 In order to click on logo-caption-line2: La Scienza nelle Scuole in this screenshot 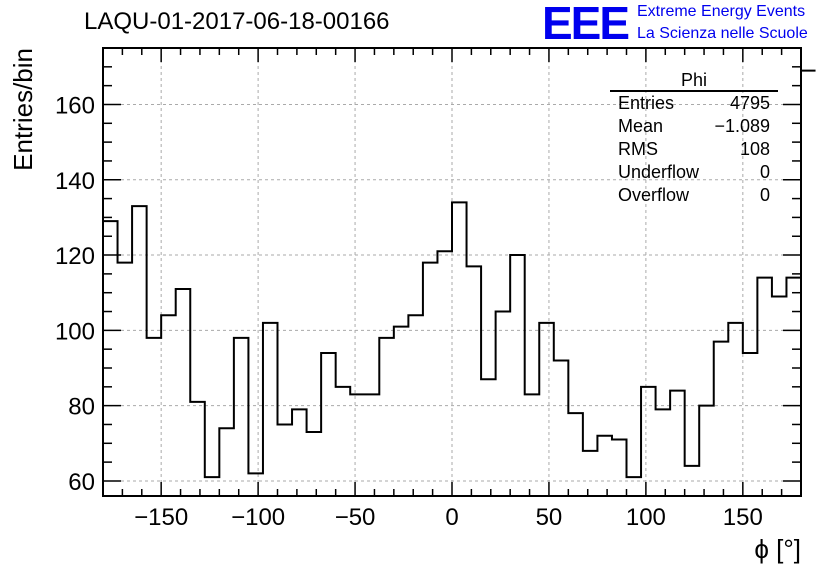, I will do `click(722, 33)`.